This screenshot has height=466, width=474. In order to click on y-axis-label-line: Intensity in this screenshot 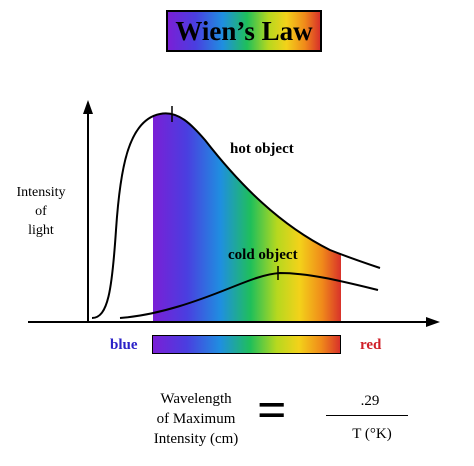, I will do `click(41, 192)`.